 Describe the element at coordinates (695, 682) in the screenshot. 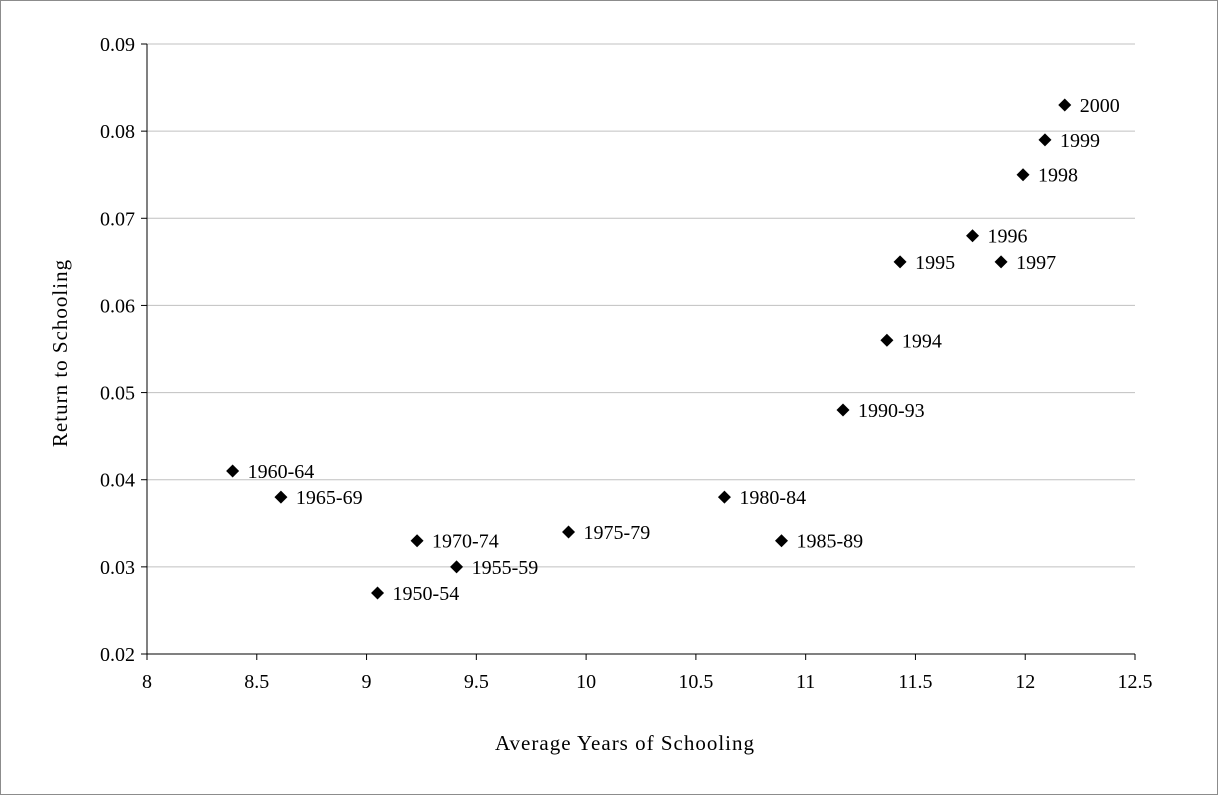

I see `x-tick-label: 10.5` at that location.